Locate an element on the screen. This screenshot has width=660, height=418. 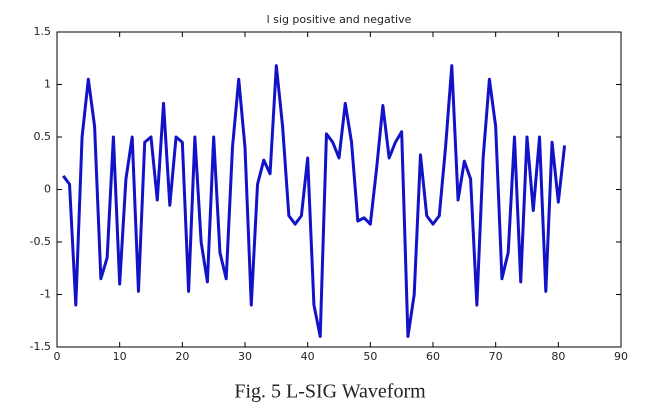
y-tick-label: 1.5 is located at coordinates (43, 31).